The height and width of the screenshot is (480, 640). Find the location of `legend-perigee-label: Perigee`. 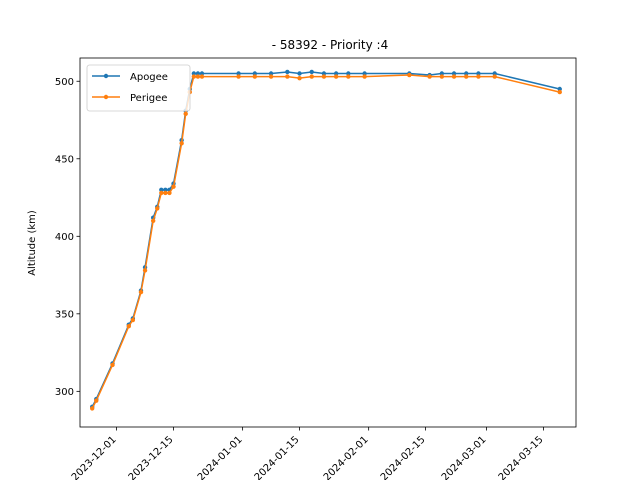

legend-perigee-label: Perigee is located at coordinates (148, 98).